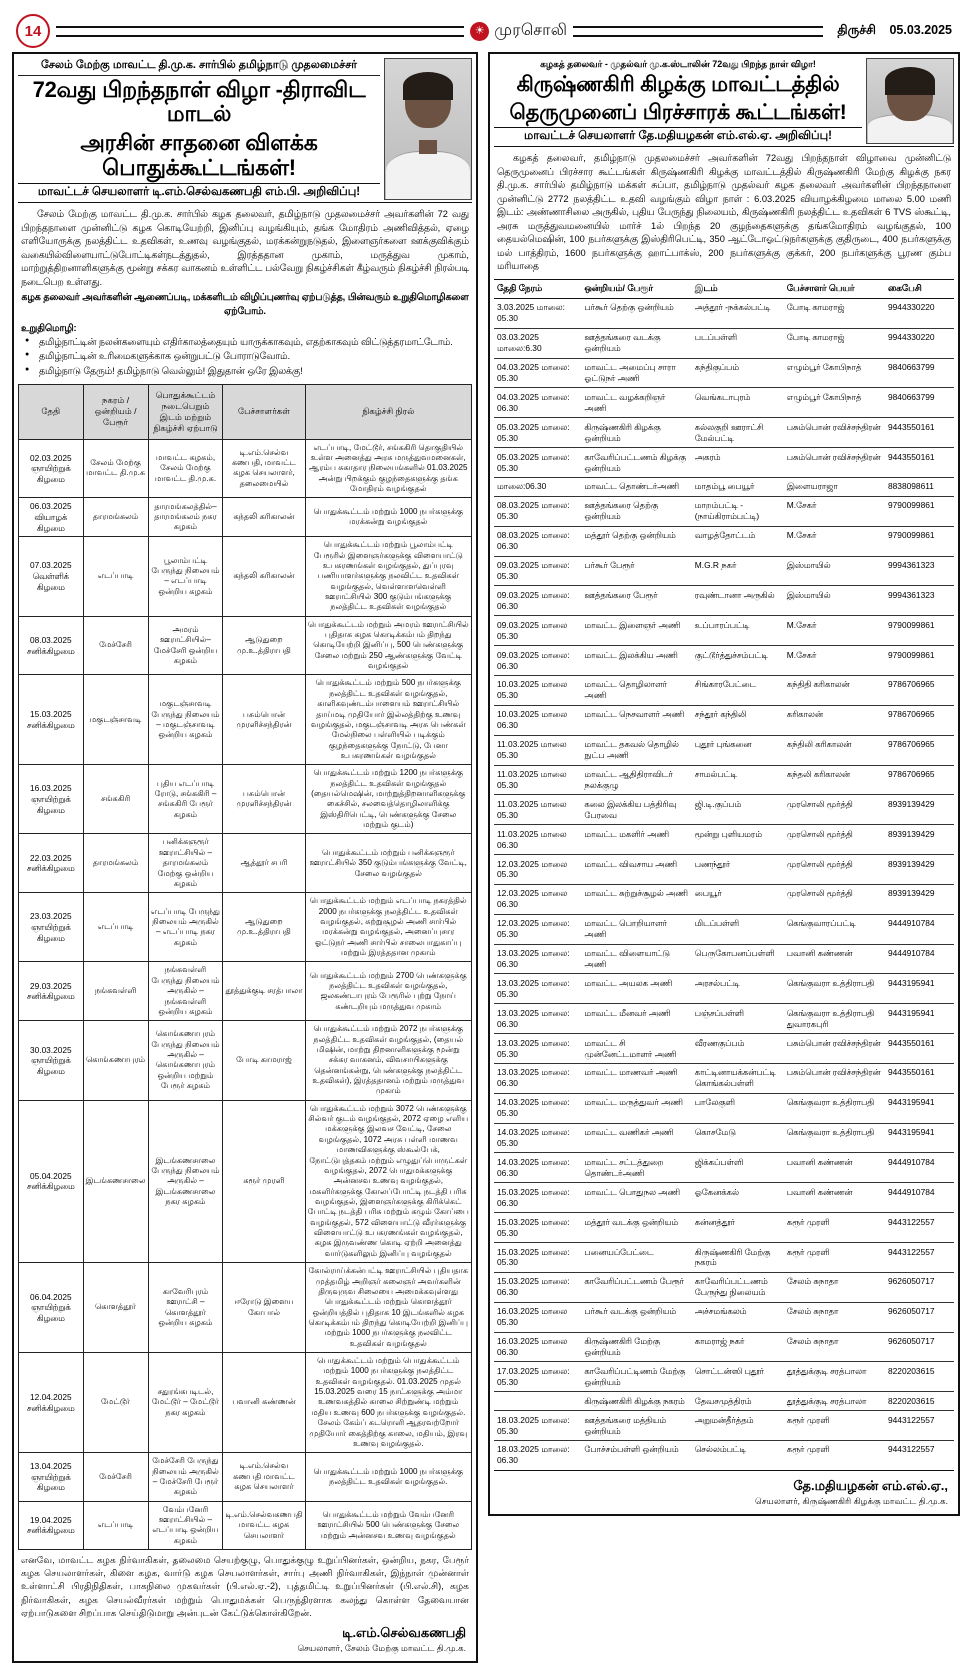 Image resolution: width=972 pixels, height=1663 pixels. I want to click on cell-union: மாவட்ட மீனவர் அணி, so click(636, 1019).